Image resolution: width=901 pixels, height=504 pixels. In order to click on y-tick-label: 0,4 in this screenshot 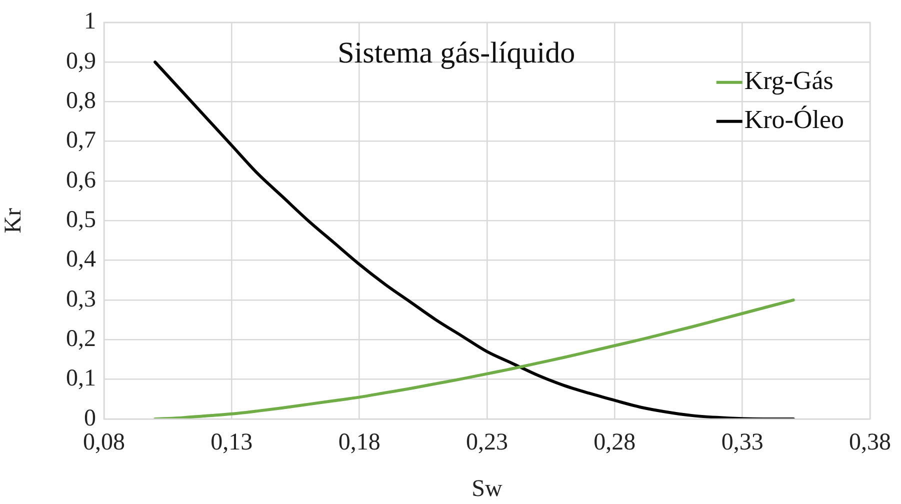, I will do `click(81, 259)`.